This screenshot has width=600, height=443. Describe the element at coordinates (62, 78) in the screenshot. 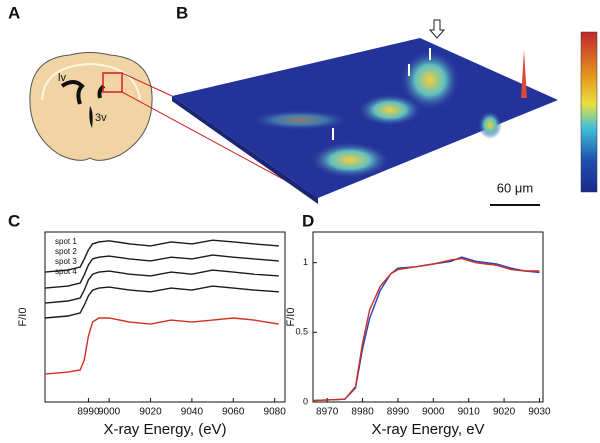

I see `brain-label: lv` at that location.